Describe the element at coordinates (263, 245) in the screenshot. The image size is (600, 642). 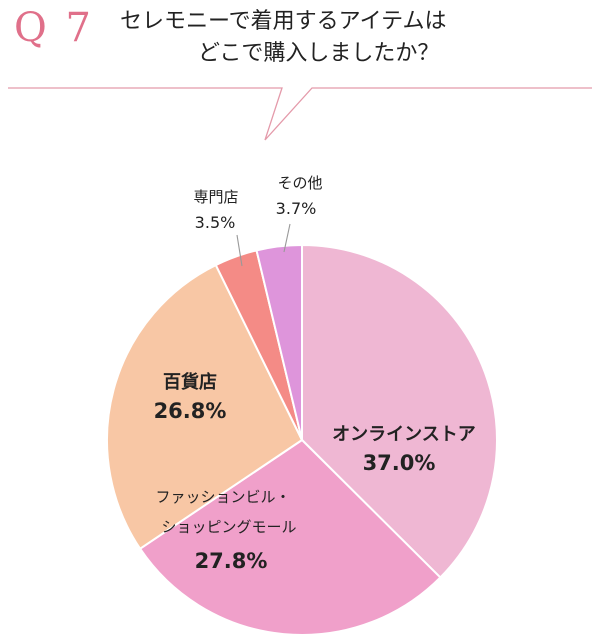
I see `leader-lines` at that location.